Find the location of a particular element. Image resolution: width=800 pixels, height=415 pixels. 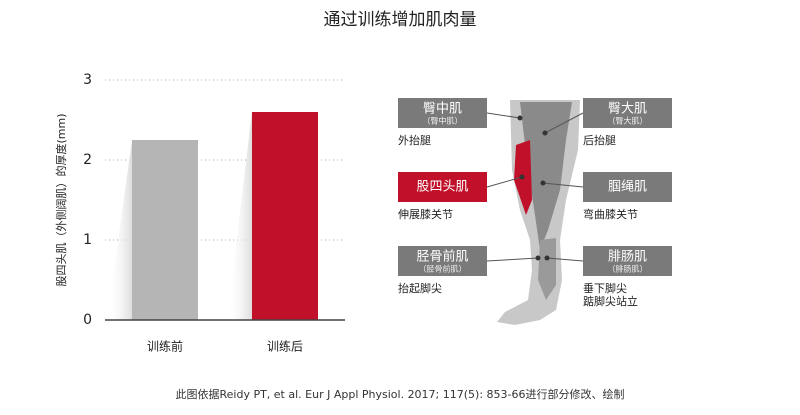

muscle-desc: 后抬腿 is located at coordinates (599, 140).